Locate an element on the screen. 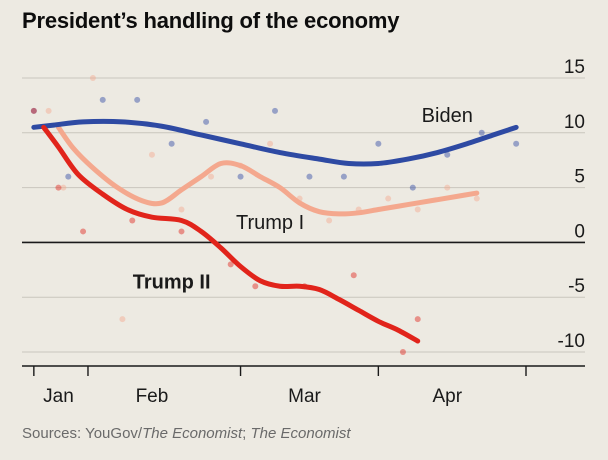 The image size is (608, 460). y-tick-label: 0 is located at coordinates (579, 231).